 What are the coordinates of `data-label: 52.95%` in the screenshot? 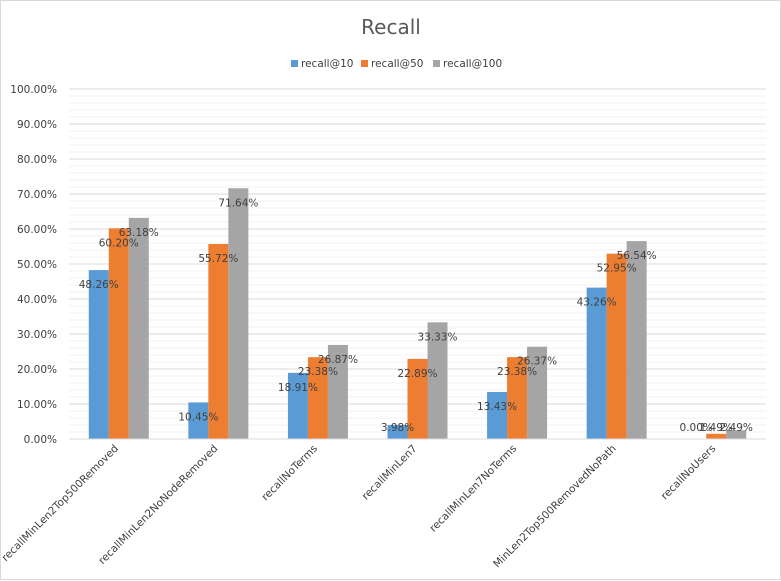 It's located at (617, 269).